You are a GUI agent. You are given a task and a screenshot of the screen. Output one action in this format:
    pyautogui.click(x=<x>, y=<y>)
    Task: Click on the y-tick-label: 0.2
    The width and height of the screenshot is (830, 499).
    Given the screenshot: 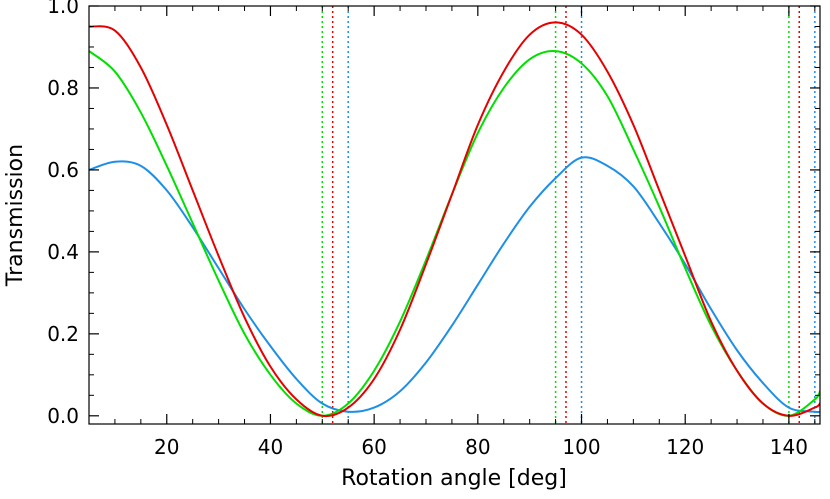 What is the action you would take?
    pyautogui.click(x=63, y=334)
    